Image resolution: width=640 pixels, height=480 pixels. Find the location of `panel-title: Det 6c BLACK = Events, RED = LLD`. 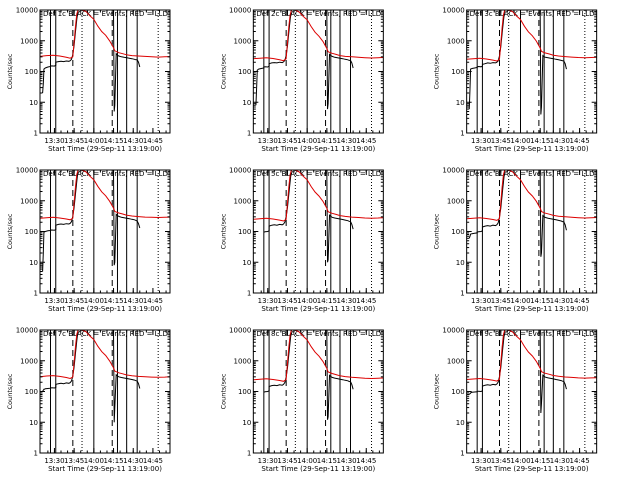

panel-title: Det 6c BLACK = Events, RED = LLD is located at coordinates (532, 174).